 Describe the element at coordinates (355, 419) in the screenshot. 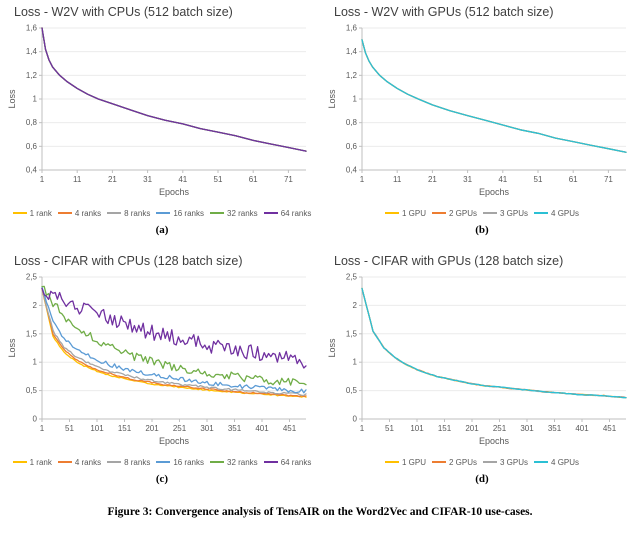

I see `svg-text: 0` at that location.